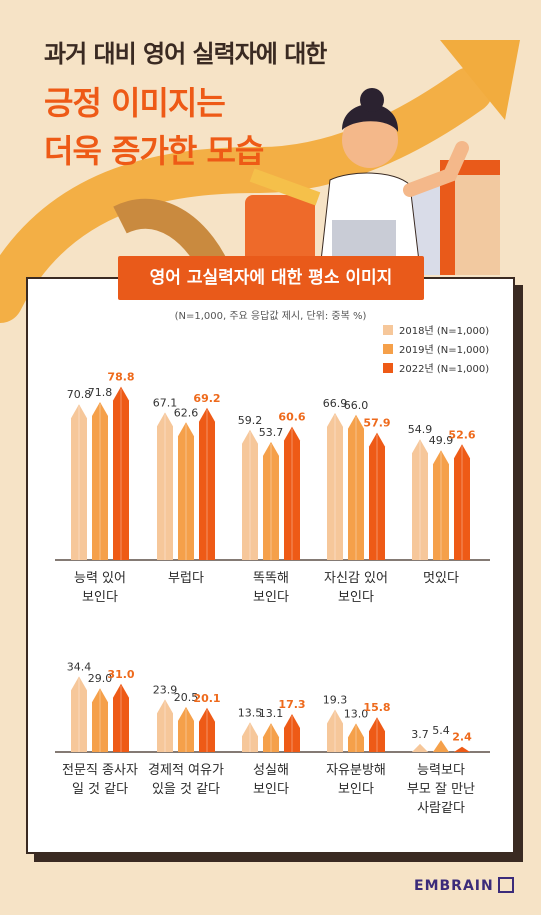 The width and height of the screenshot is (541, 915). I want to click on data-label: 13.0, so click(356, 713).